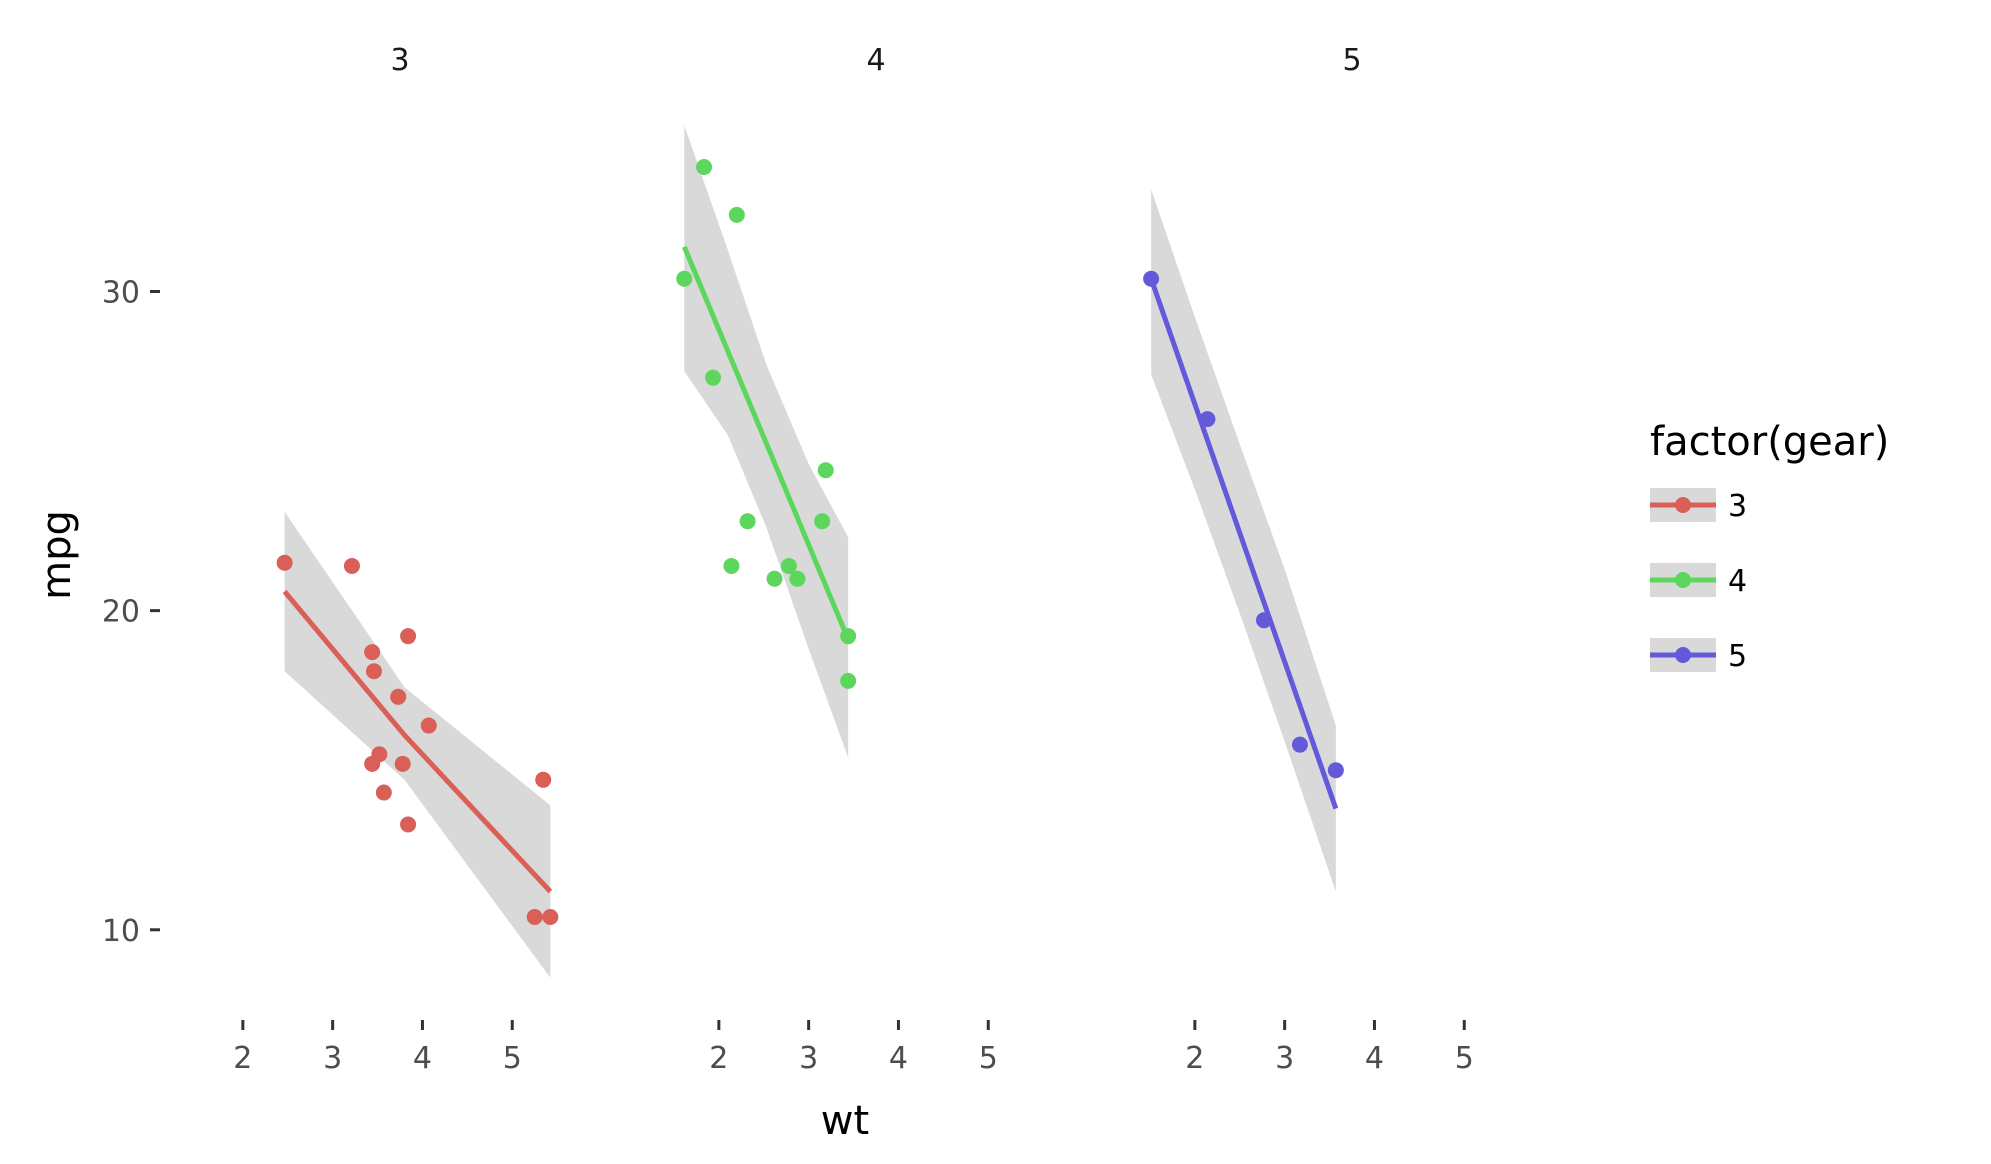 This screenshot has height=1164, width=1991. What do you see at coordinates (121, 931) in the screenshot?
I see `y-tick-label: 10` at bounding box center [121, 931].